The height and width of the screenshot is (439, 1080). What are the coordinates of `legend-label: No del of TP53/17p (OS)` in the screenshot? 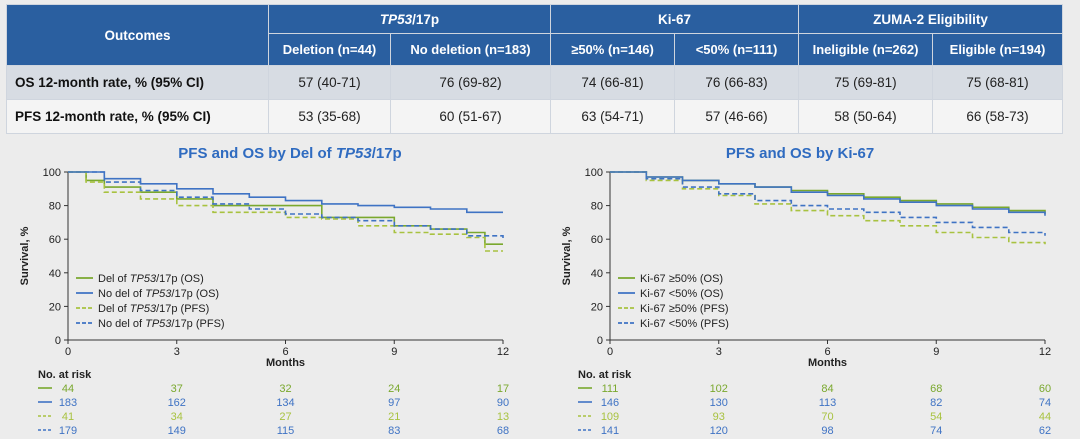 It's located at (158, 294).